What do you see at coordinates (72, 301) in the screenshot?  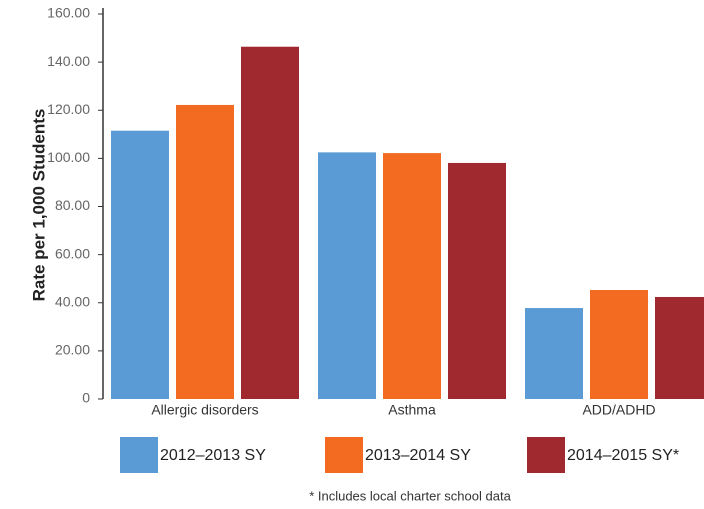 I see `y-tick-label: 40.00` at bounding box center [72, 301].